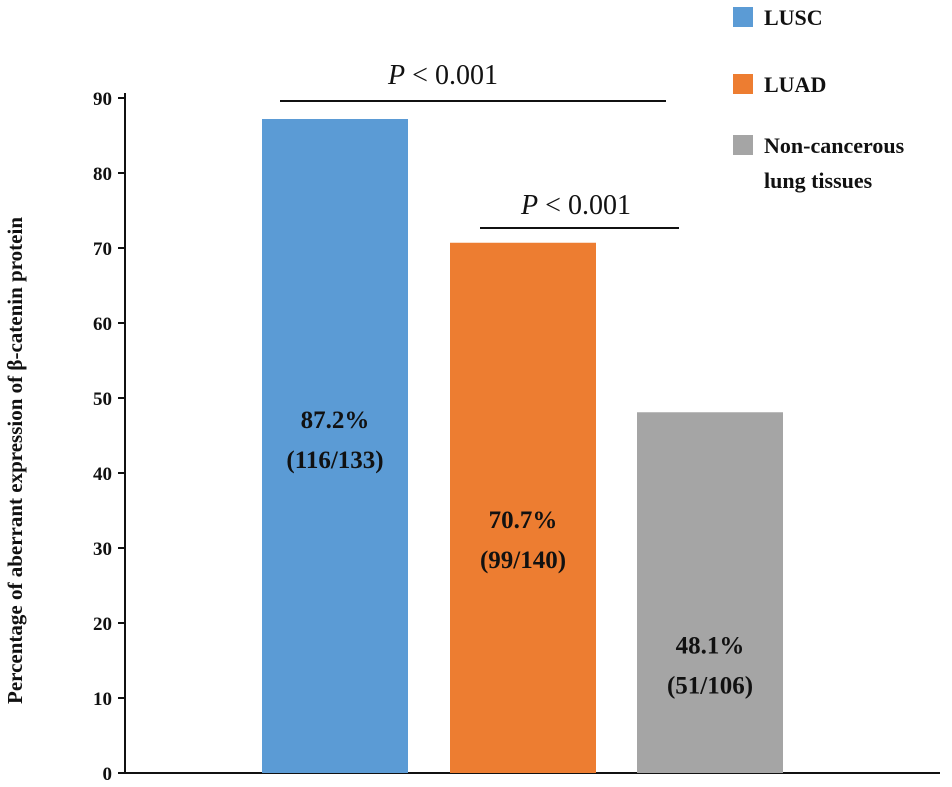  I want to click on y-tick-label: 30, so click(102, 549).